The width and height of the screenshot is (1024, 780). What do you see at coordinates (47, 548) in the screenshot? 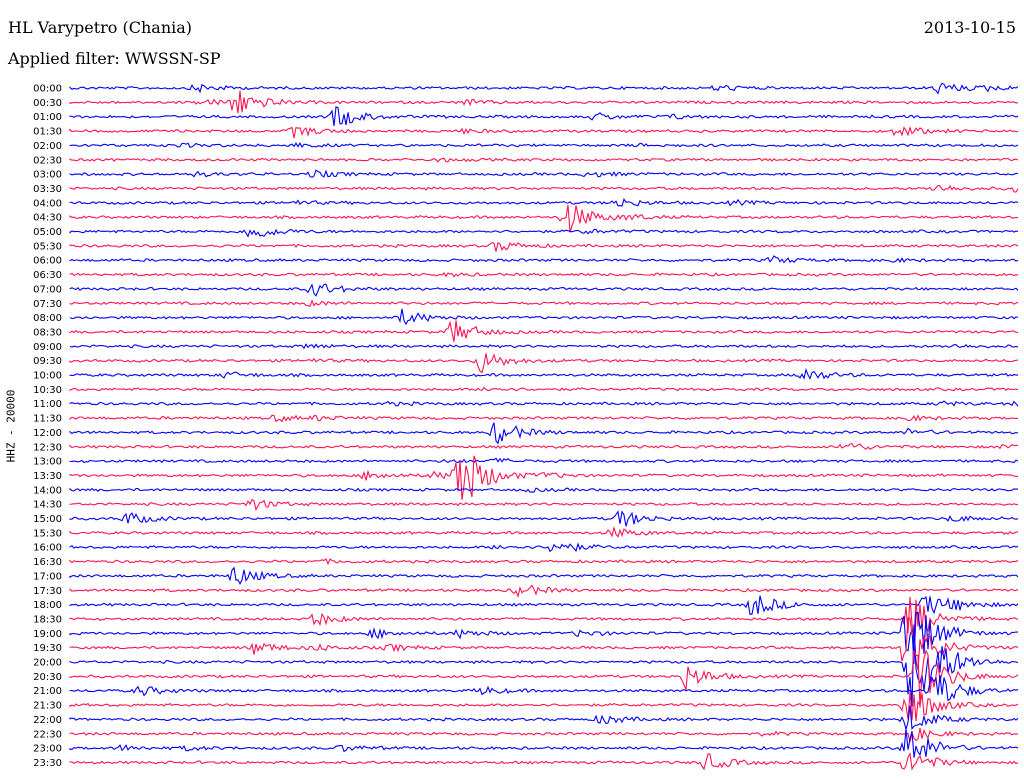
I see `time-label: 16:00` at bounding box center [47, 548].